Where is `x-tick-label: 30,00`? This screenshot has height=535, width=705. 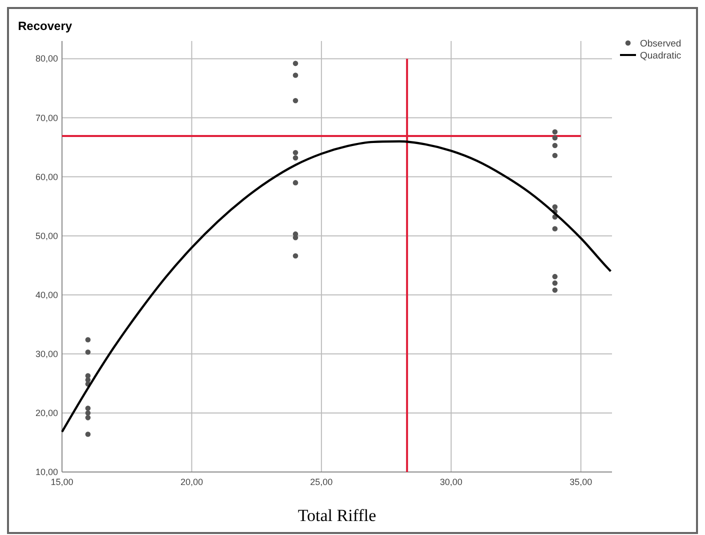
x-tick-label: 30,00 is located at coordinates (451, 482).